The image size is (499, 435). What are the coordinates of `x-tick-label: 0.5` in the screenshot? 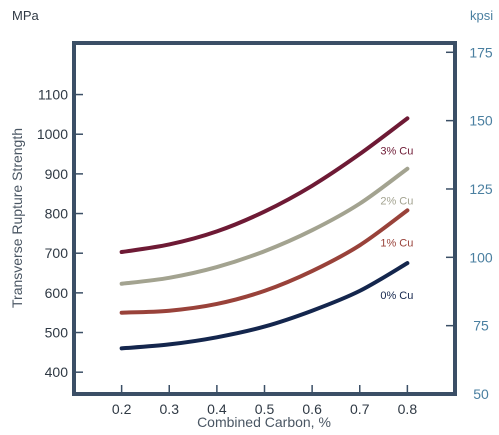 It's located at (265, 409).